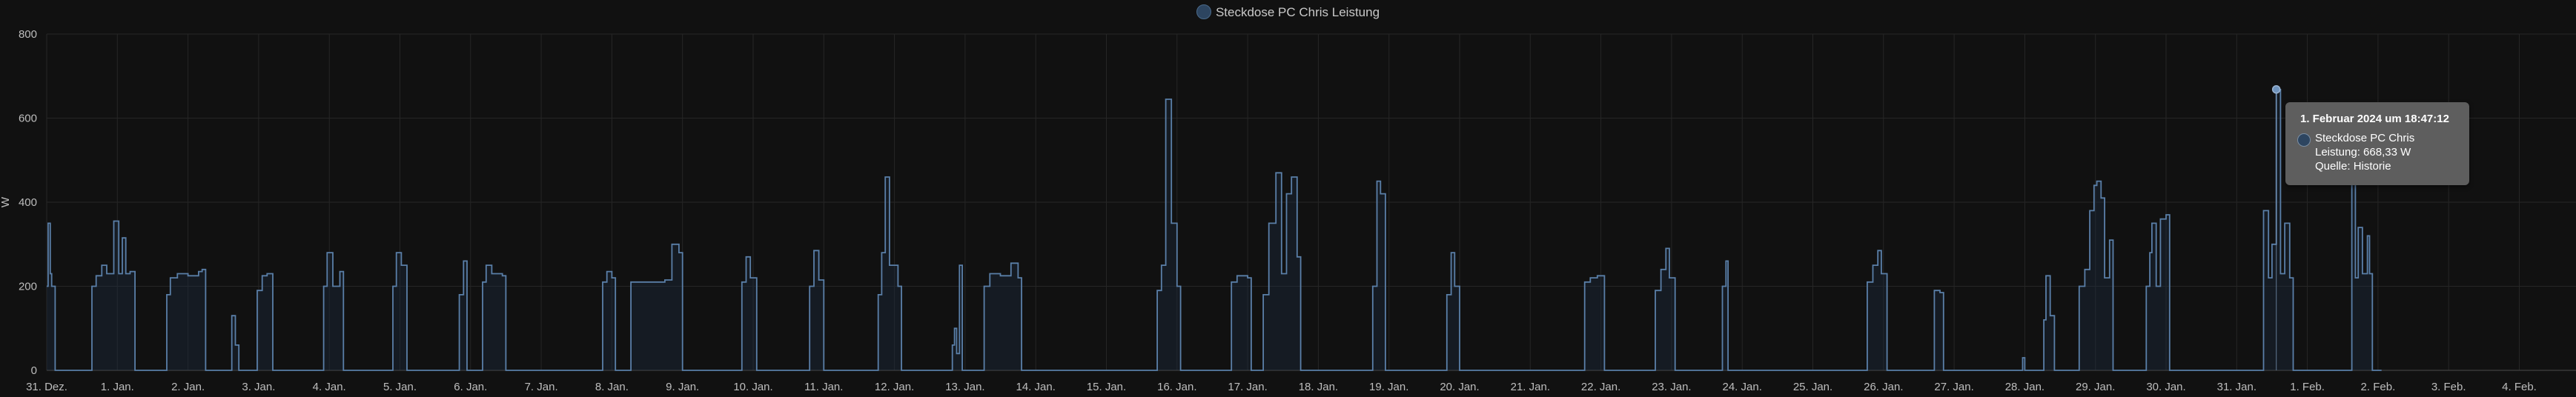 The width and height of the screenshot is (2576, 397). What do you see at coordinates (823, 387) in the screenshot?
I see `x-tick-label: 11. Jan.` at bounding box center [823, 387].